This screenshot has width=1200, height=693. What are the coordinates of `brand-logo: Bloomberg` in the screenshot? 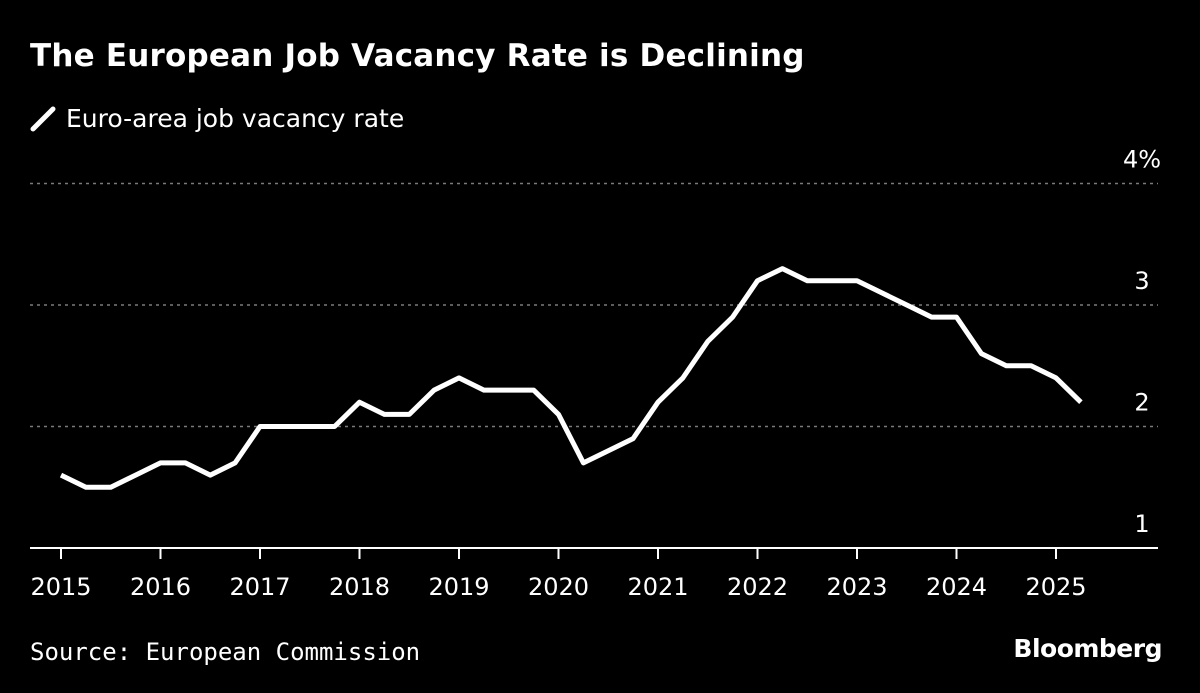 It's located at (1087, 648).